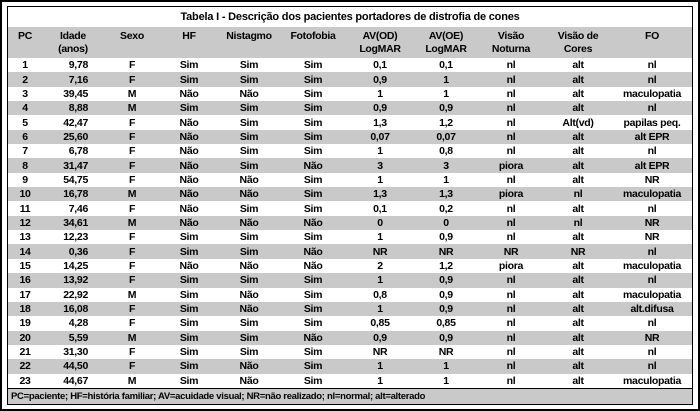  What do you see at coordinates (350, 266) in the screenshot?
I see `table-row: 15 14,25 F Não Não Não 2 1,2 piora alt maculopatia` at bounding box center [350, 266].